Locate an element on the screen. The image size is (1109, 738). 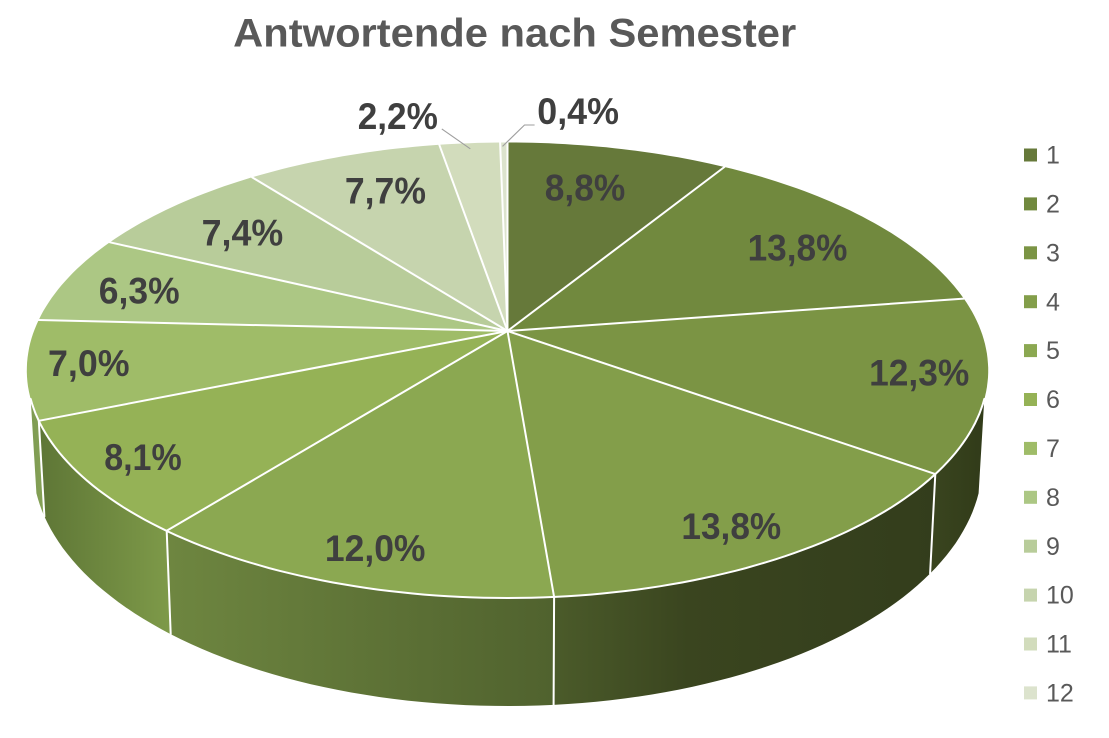
svg-text: 7 is located at coordinates (1053, 449).